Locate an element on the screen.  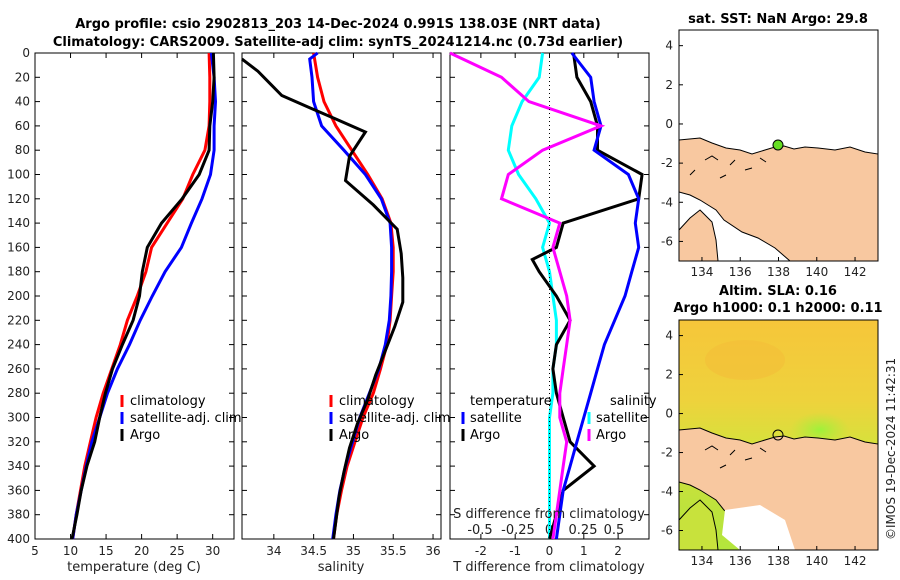
x-tick-label: 5 is located at coordinates (35, 551).